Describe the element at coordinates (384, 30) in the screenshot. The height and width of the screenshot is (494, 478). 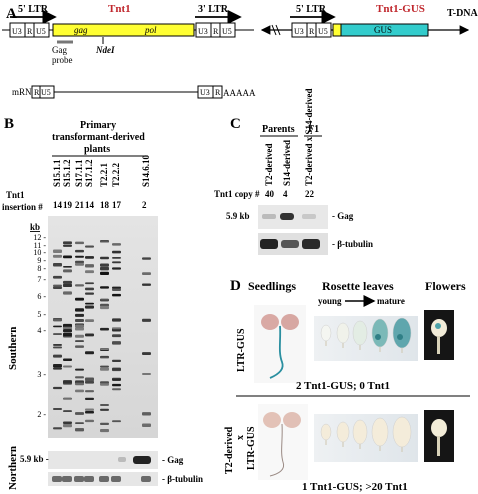
I see `gus-coding-region` at that location.